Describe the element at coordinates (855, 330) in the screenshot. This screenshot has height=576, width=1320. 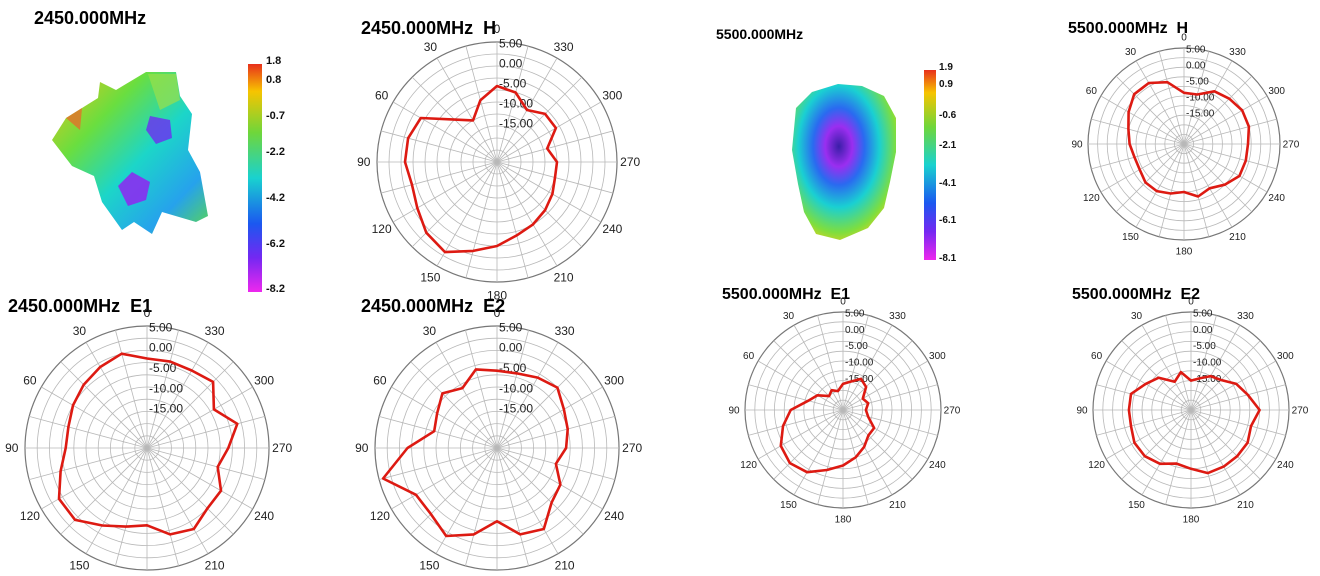
I see `radial-tick-label: 0.00` at that location.